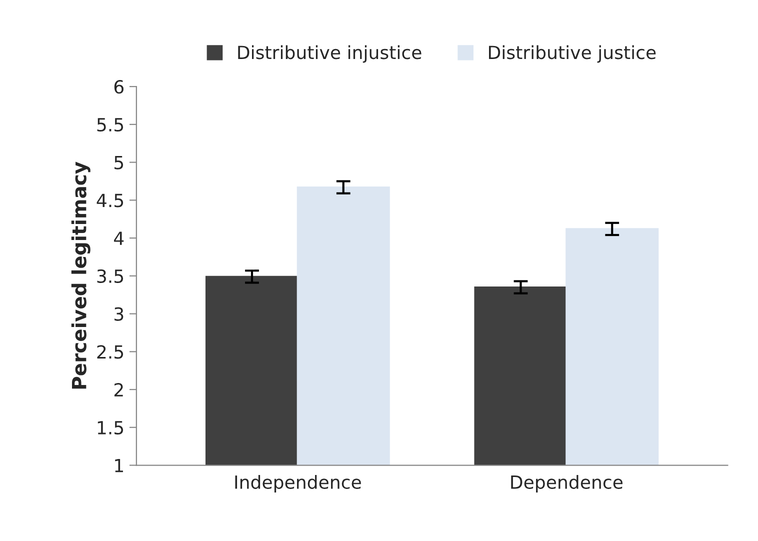 The width and height of the screenshot is (758, 541). I want to click on y-tick-label: 5.5, so click(110, 125).